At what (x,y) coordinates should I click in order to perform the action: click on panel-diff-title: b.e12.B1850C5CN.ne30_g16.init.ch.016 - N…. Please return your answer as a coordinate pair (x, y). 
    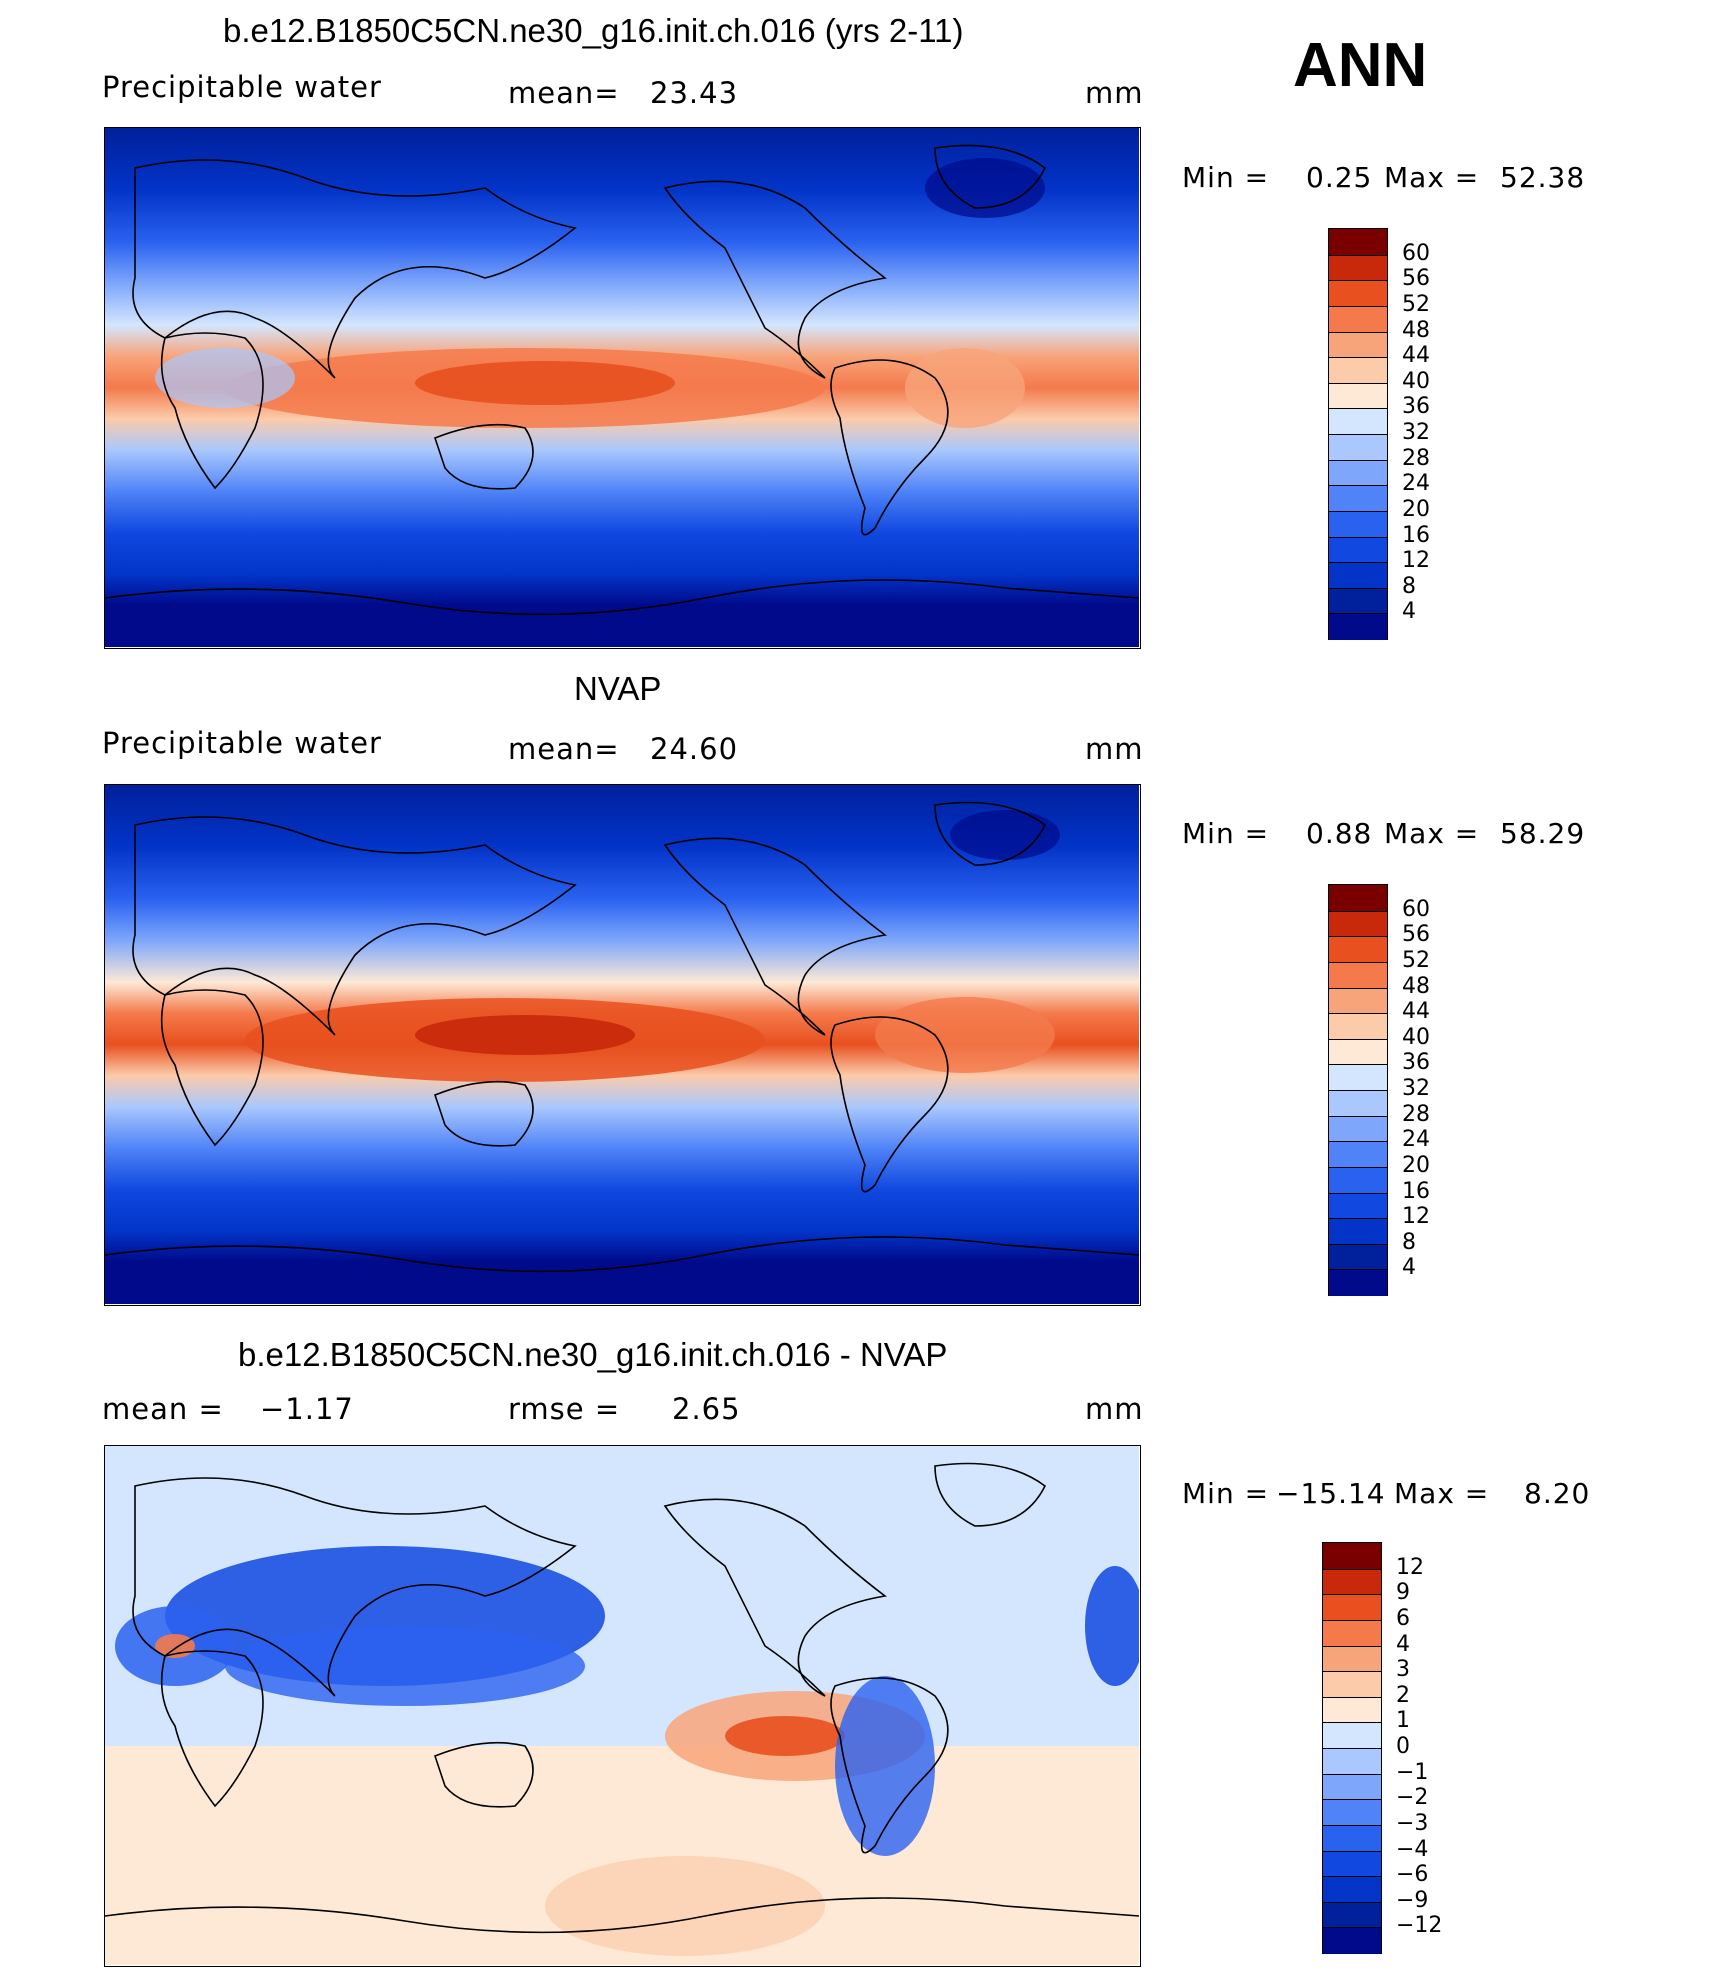
    Looking at the image, I should click on (593, 1354).